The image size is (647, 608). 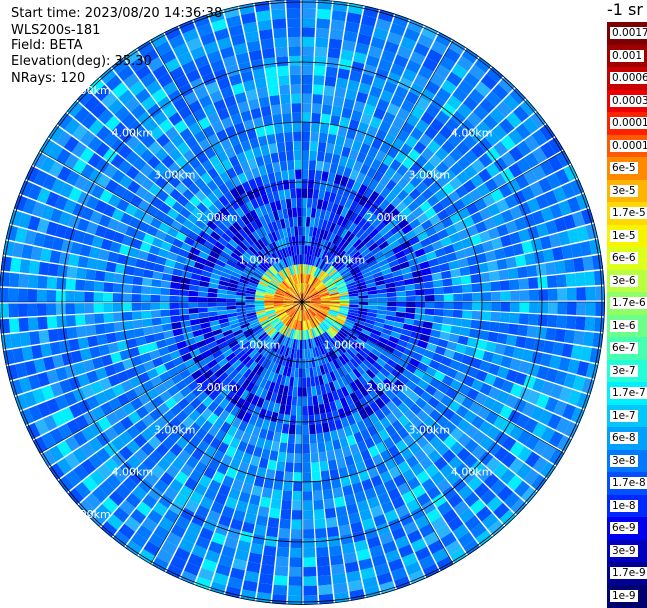 I want to click on colorbar-swatch: 6e-5, so click(x=627, y=168).